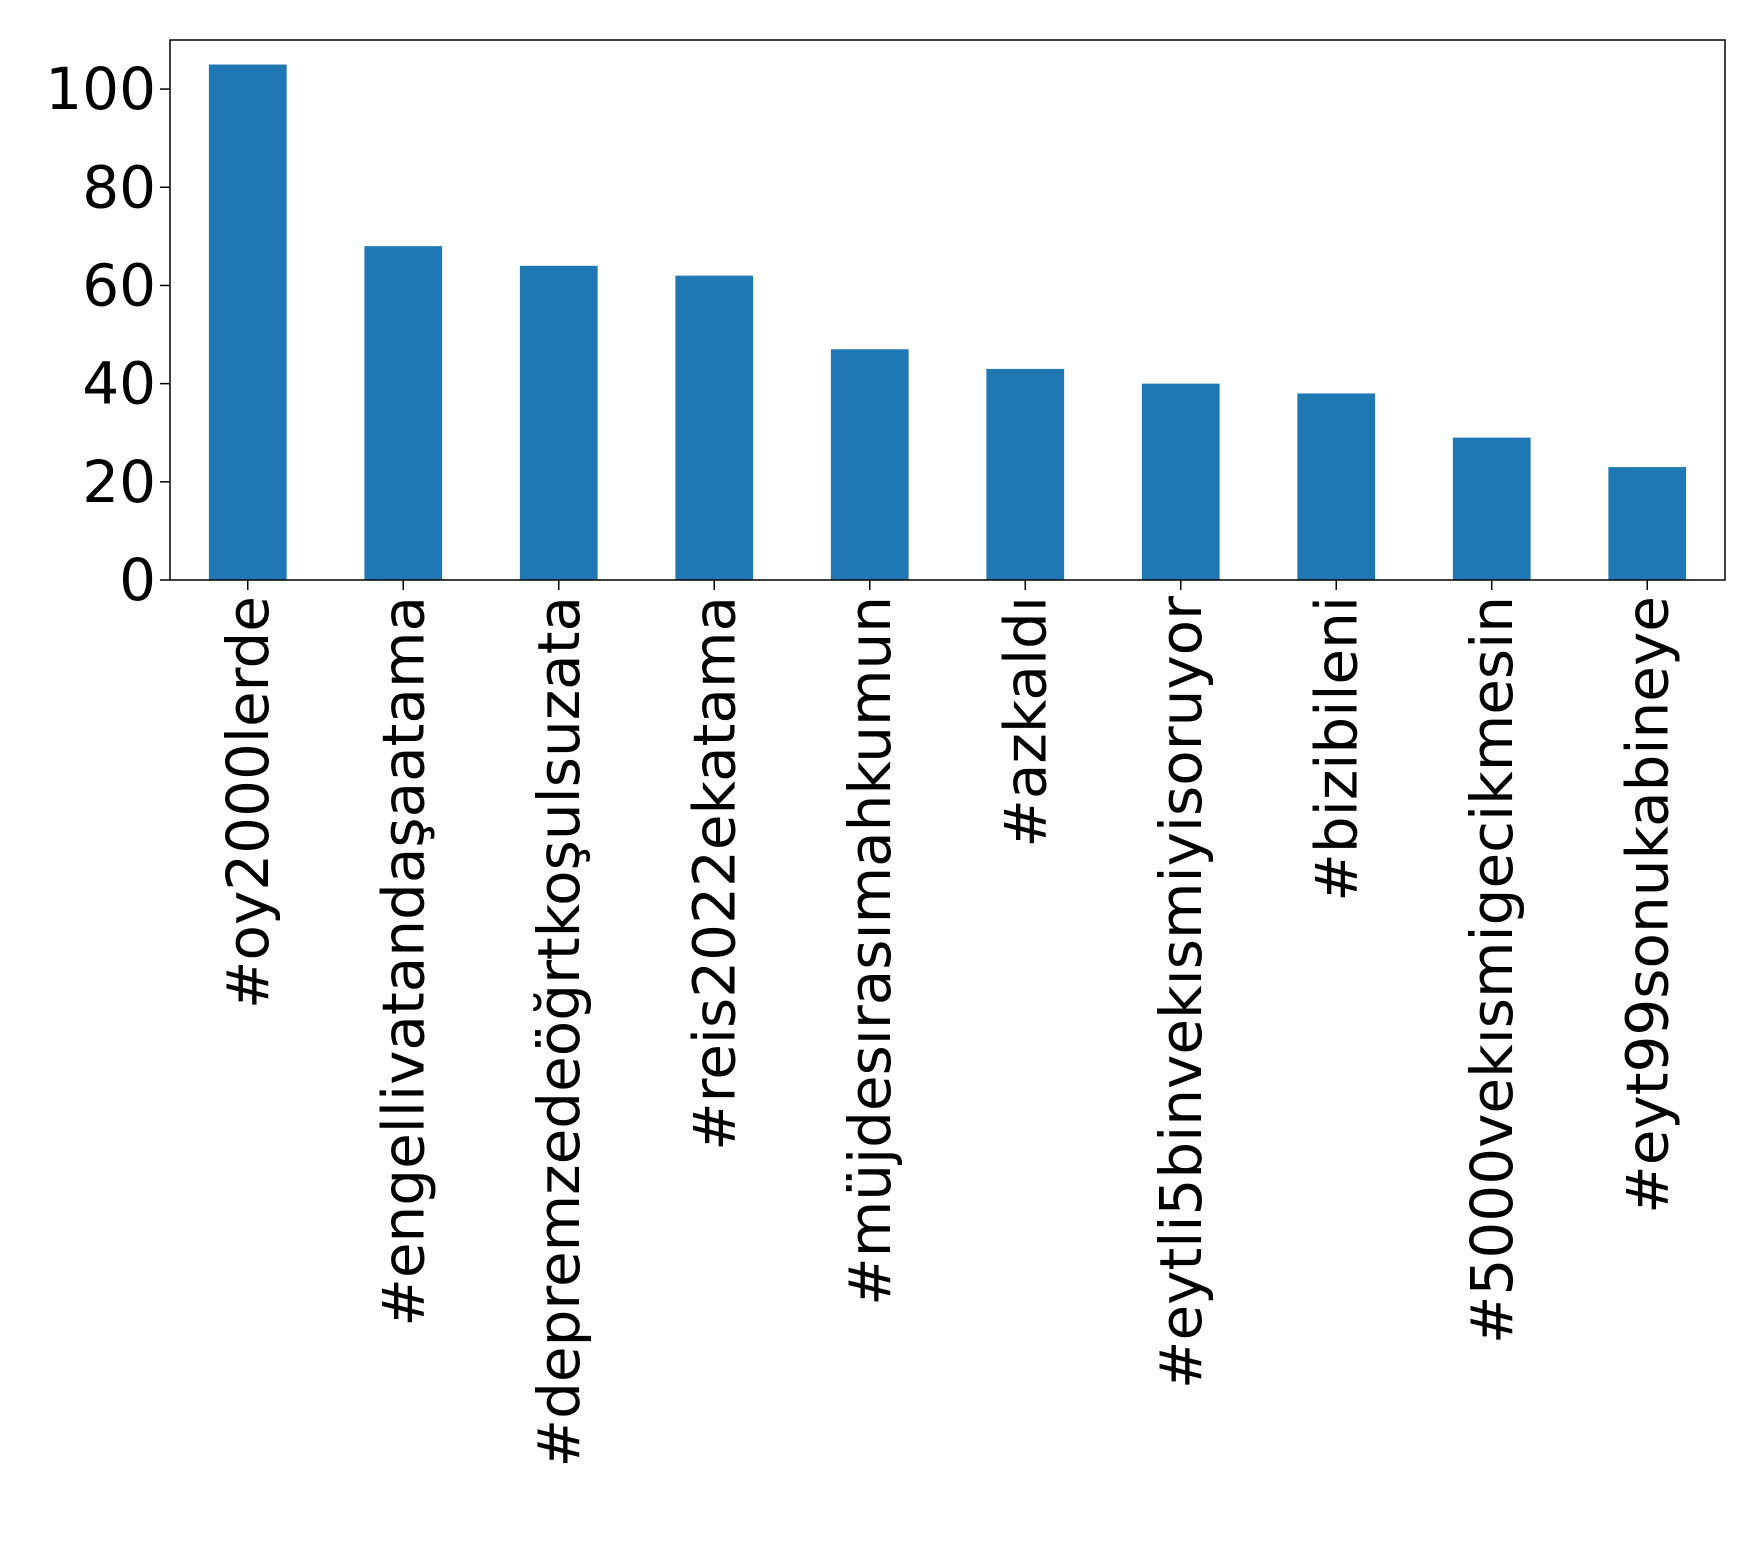 This screenshot has width=1758, height=1566. What do you see at coordinates (119, 285) in the screenshot?
I see `y-tick-label: 60` at bounding box center [119, 285].